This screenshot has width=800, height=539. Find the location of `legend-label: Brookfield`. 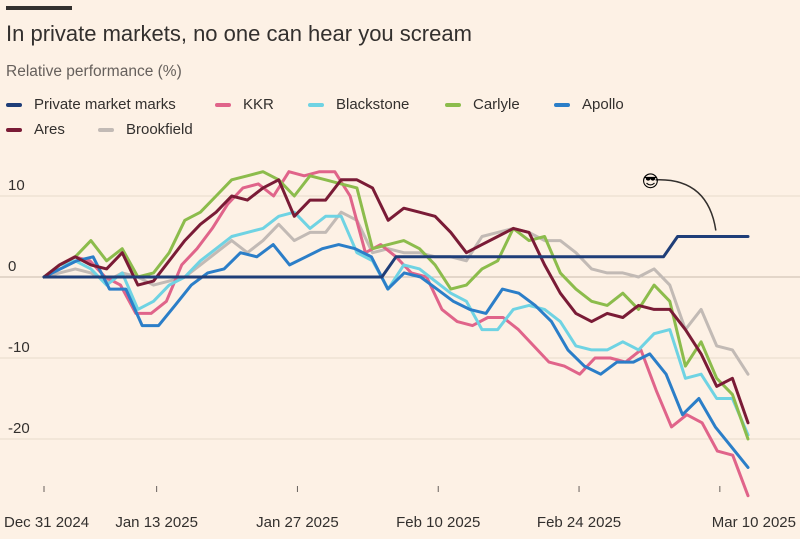

legend-label: Brookfield is located at coordinates (159, 129).